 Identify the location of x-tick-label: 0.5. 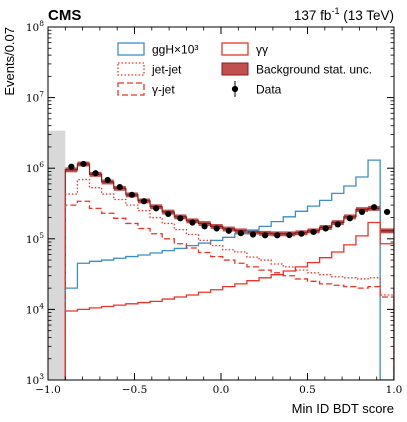
(307, 390).